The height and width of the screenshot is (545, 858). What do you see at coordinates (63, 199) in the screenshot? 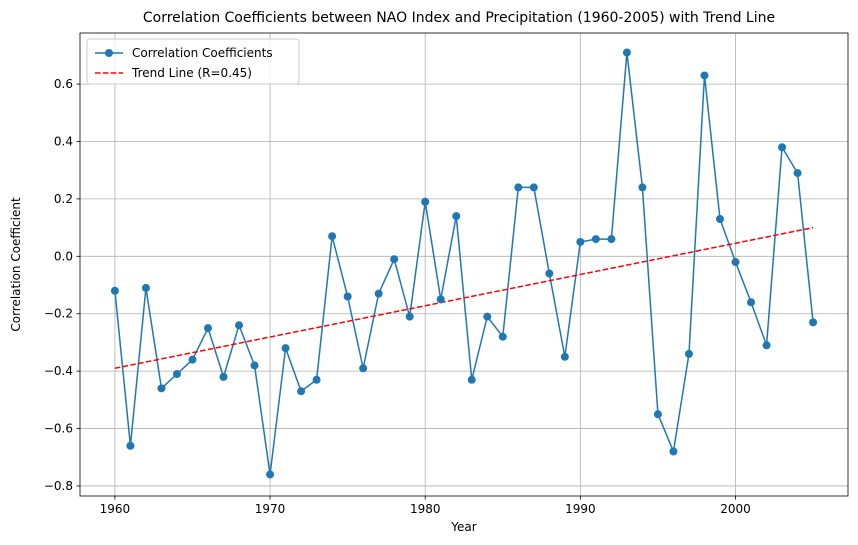
I see `y-tick-label: 0.2` at bounding box center [63, 199].